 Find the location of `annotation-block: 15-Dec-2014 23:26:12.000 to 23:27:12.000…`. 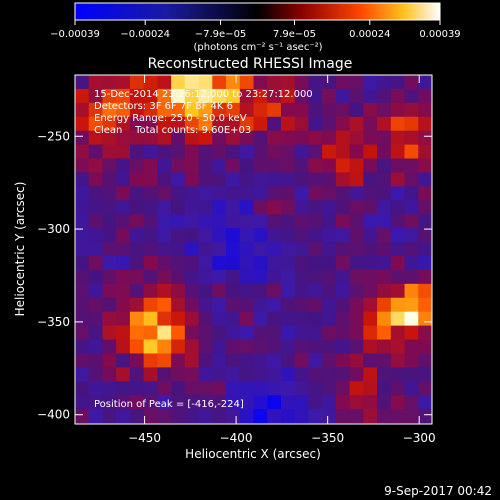

annotation-block: 15-Dec-2014 23:26:12.000 to 23:27:12.000… is located at coordinates (203, 112).